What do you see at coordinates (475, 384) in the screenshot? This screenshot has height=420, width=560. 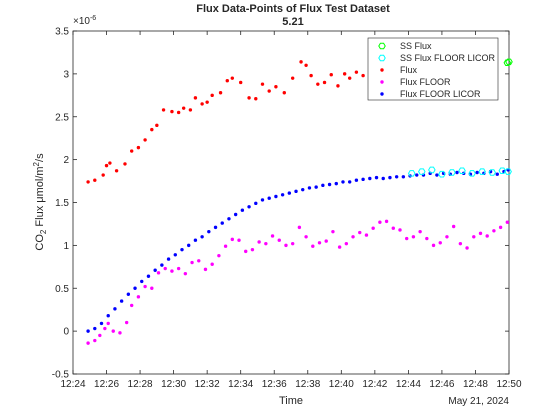 I see `x-tick-label: 12:48` at bounding box center [475, 384].